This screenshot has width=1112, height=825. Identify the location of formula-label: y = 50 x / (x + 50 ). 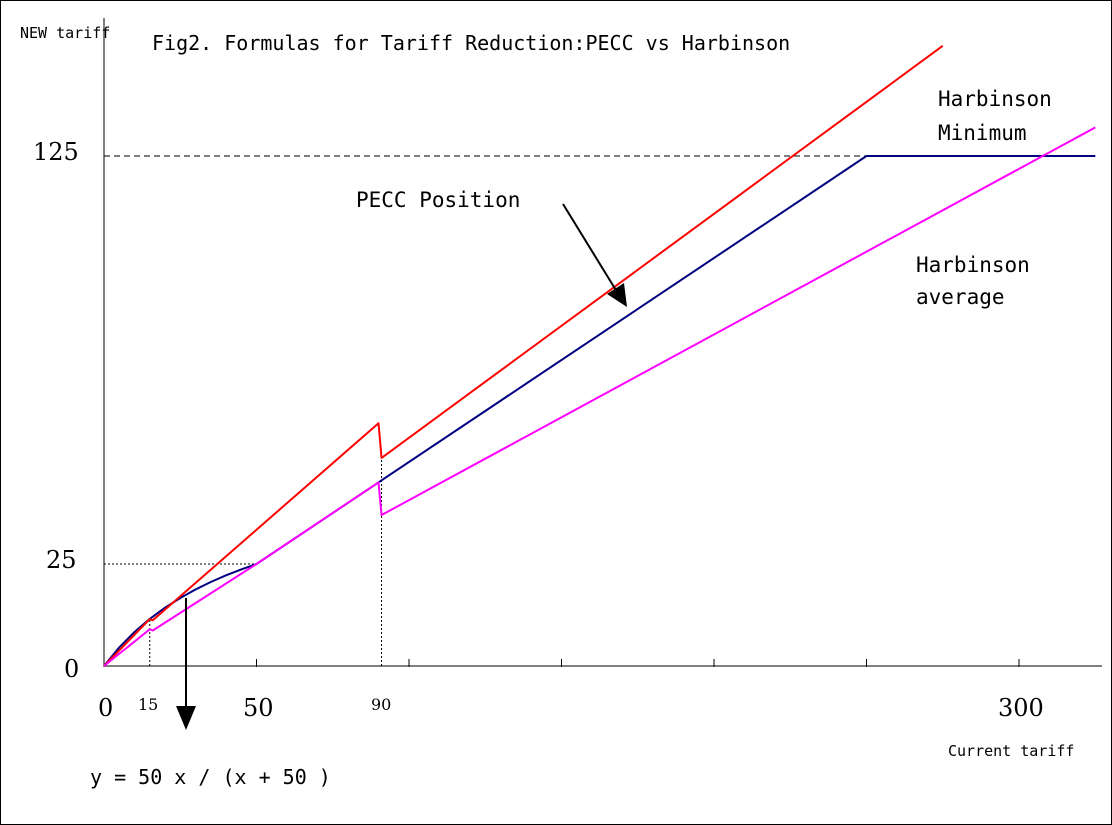
(210, 777).